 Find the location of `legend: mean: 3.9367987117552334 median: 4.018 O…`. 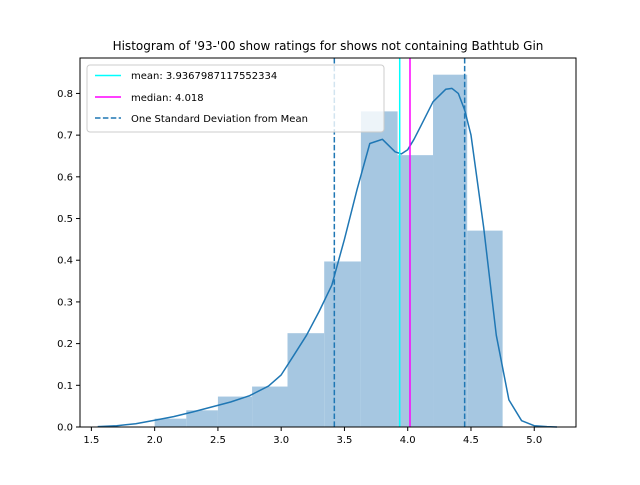

legend: mean: 3.9367987117552334 median: 4.018 O… is located at coordinates (235, 98).